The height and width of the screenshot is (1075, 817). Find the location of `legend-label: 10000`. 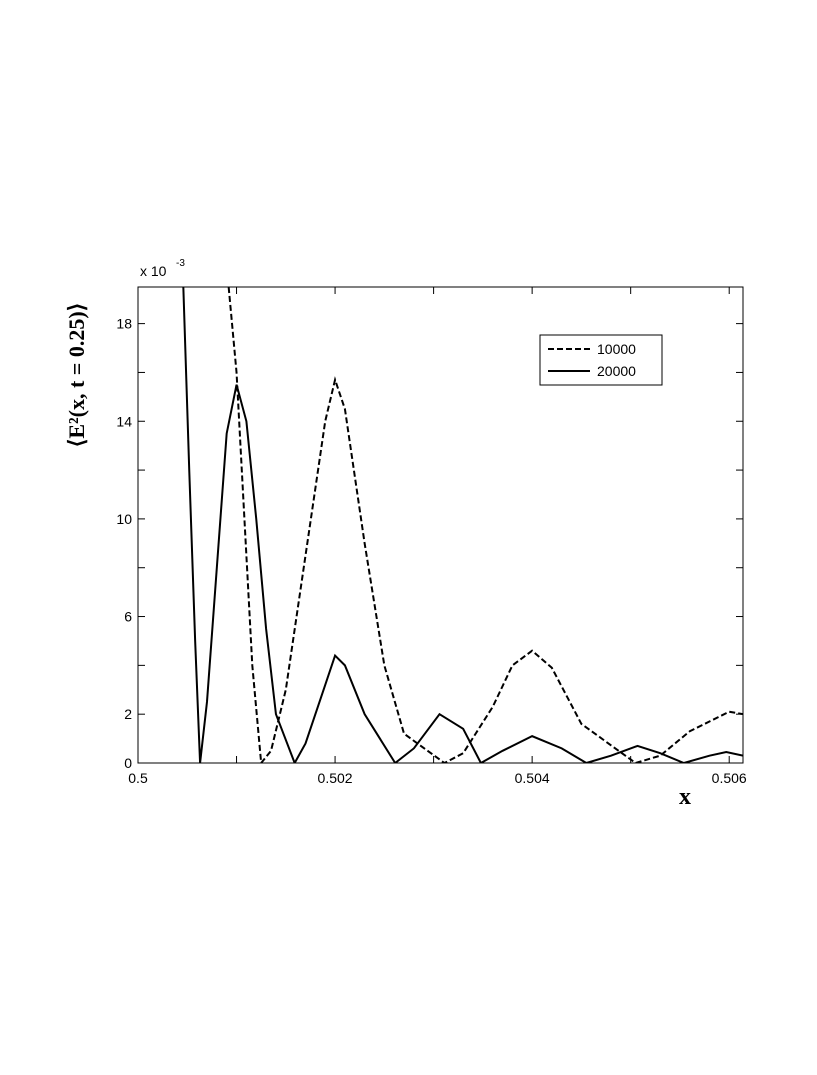

legend-label: 10000 is located at coordinates (616, 349).